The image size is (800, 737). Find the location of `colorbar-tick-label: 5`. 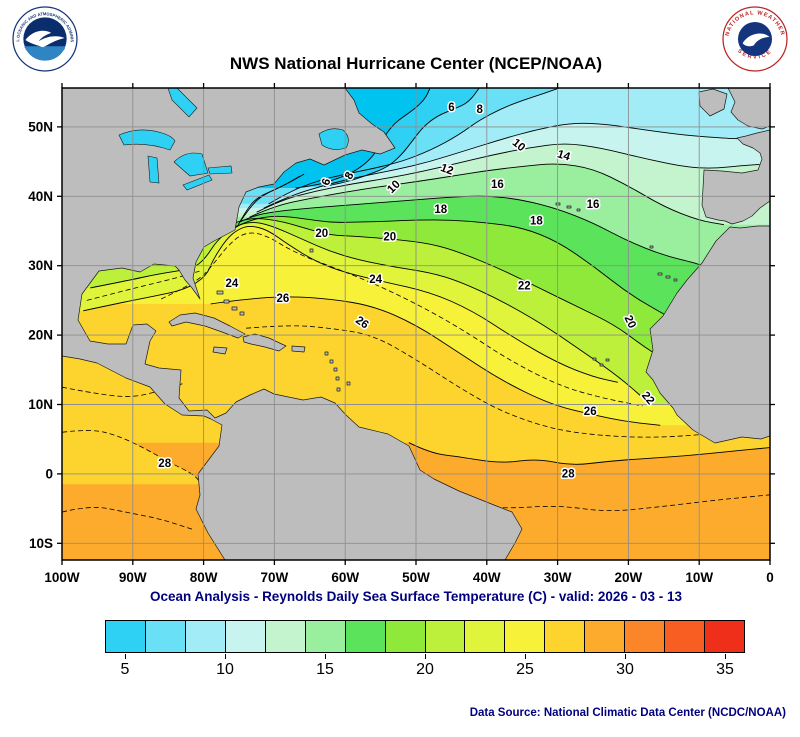

colorbar-tick-label: 5 is located at coordinates (125, 669).